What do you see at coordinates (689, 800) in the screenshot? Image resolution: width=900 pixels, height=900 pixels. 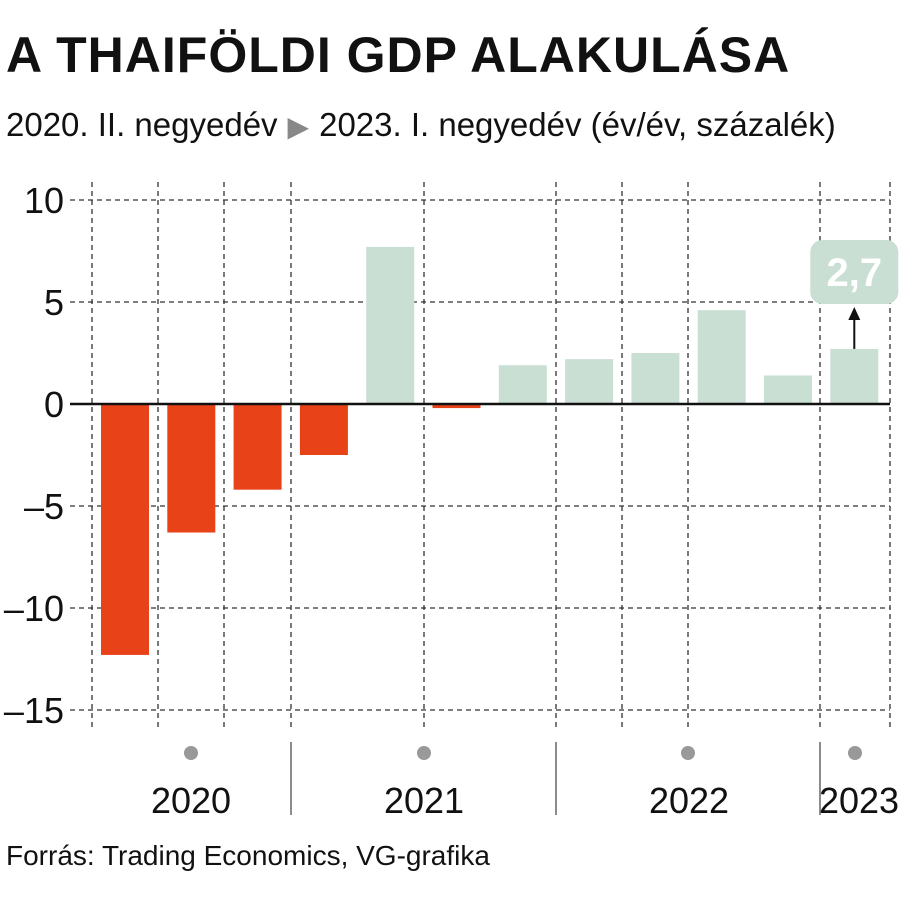 I see `year-label: 2022` at bounding box center [689, 800].